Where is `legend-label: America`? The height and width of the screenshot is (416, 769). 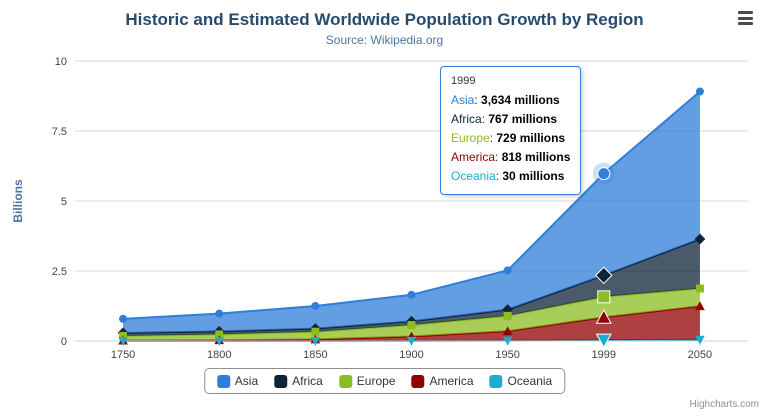 legend-label: America is located at coordinates (451, 381).